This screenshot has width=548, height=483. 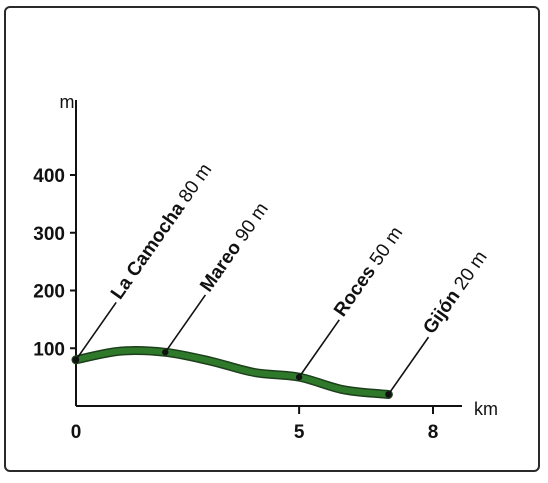 What do you see at coordinates (220, 267) in the screenshot?
I see `place-name: Mareo` at bounding box center [220, 267].